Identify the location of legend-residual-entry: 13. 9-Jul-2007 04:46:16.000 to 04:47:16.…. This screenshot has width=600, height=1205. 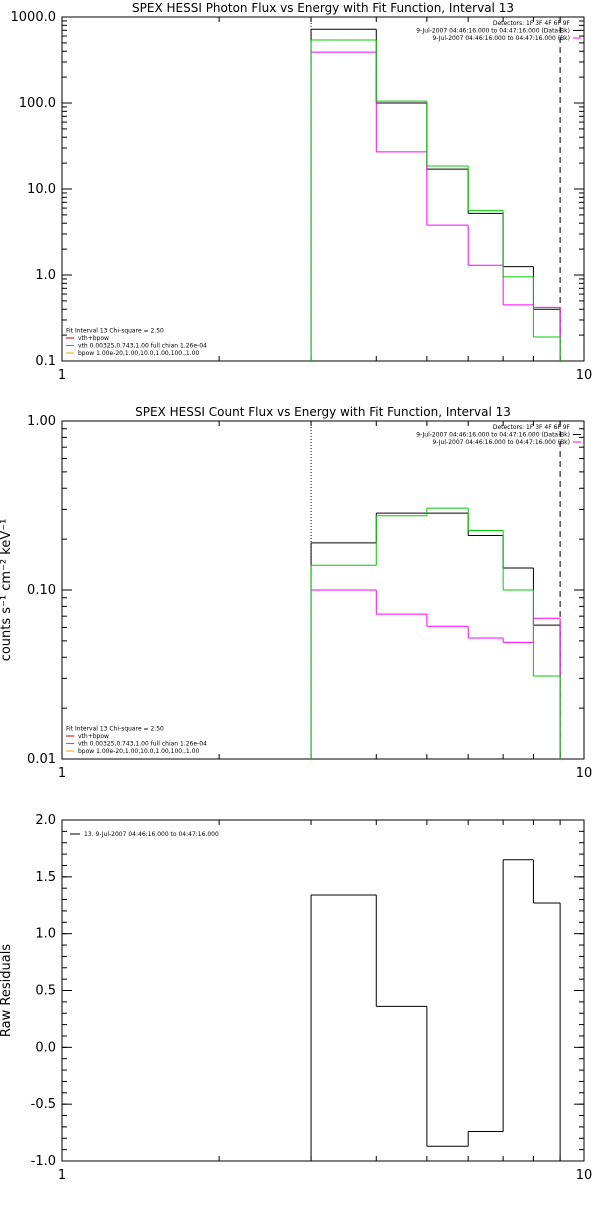
(151, 834).